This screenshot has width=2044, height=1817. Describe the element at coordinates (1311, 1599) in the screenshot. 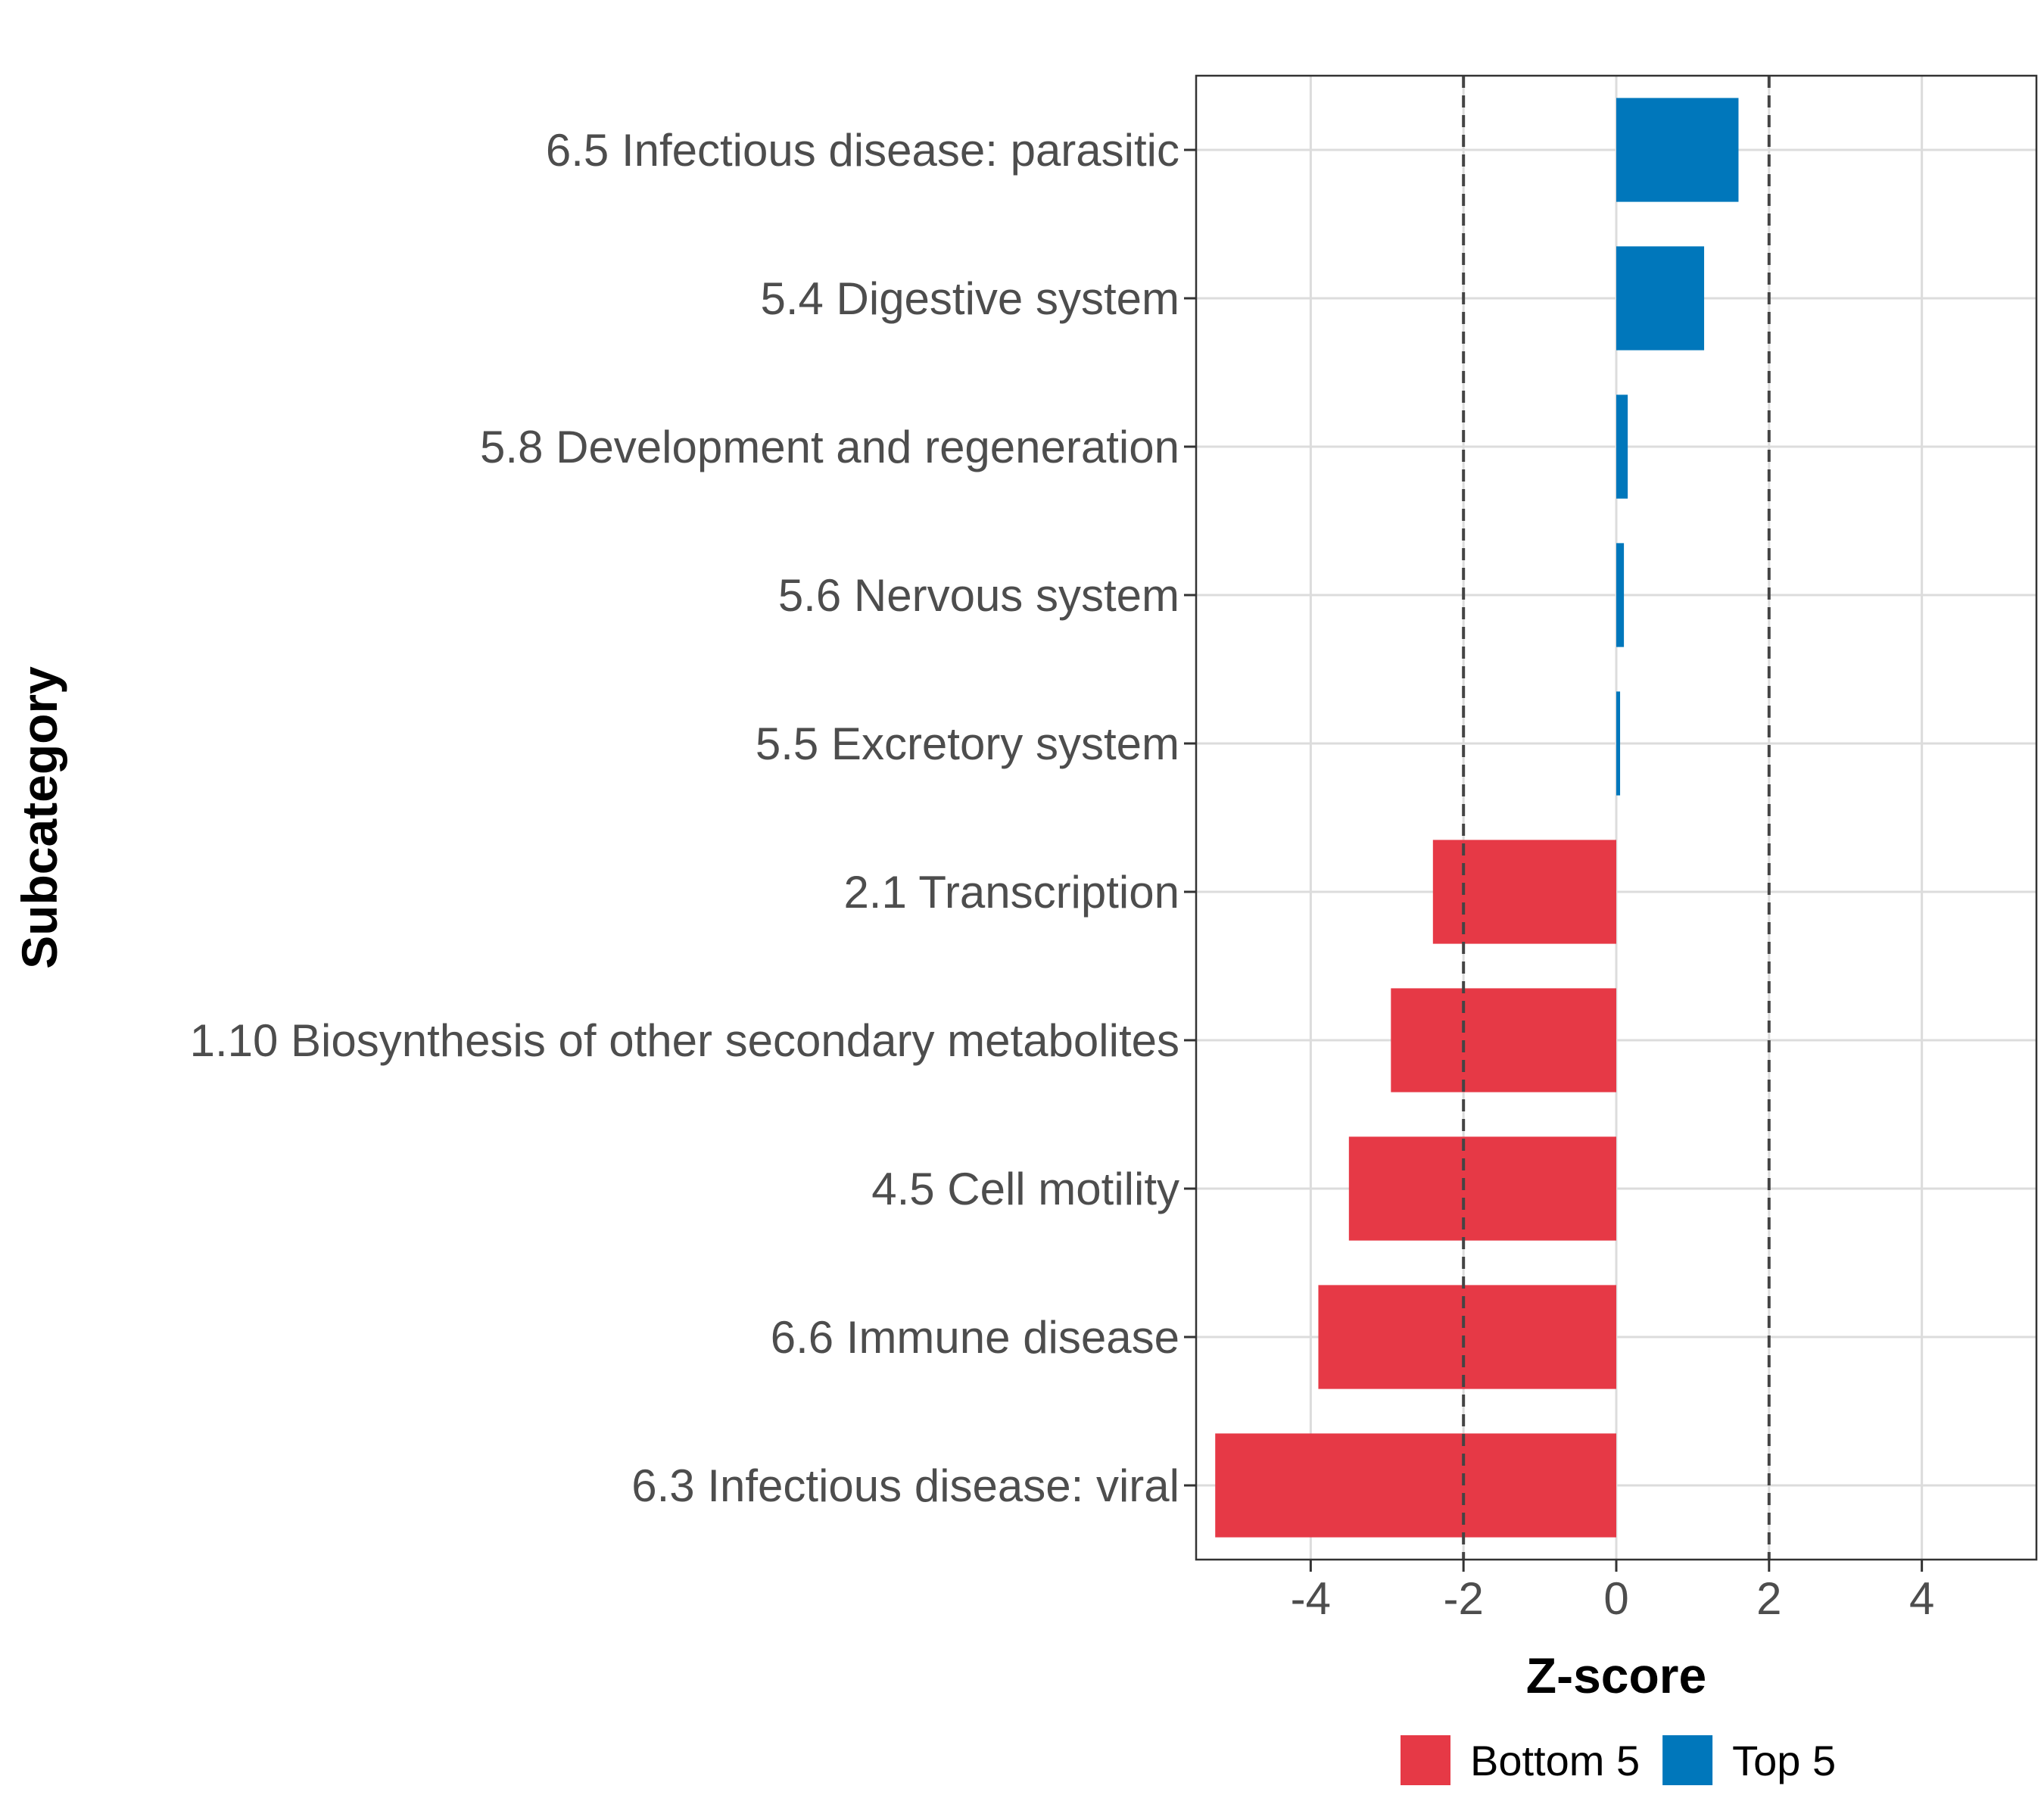

I see `x-tick-label: -4` at that location.